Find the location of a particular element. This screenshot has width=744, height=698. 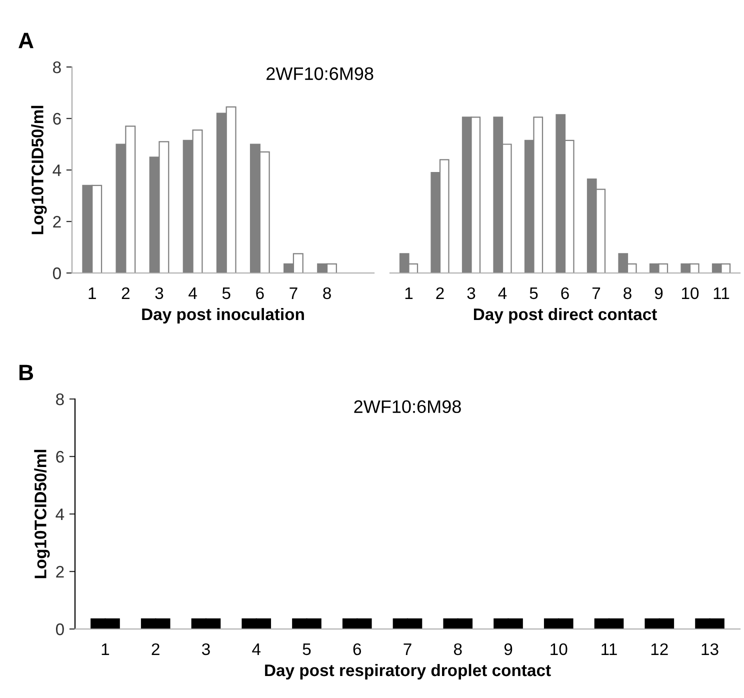

text: B is located at coordinates (26, 372).